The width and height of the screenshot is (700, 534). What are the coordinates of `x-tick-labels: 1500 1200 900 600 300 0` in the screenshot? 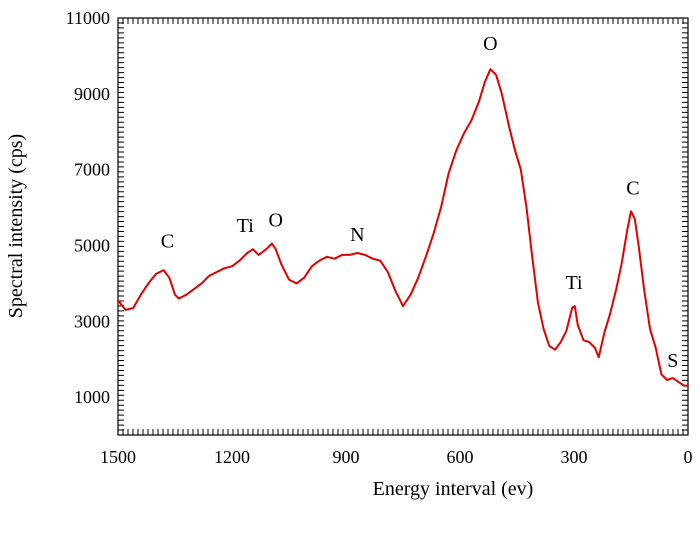 It's located at (396, 457).